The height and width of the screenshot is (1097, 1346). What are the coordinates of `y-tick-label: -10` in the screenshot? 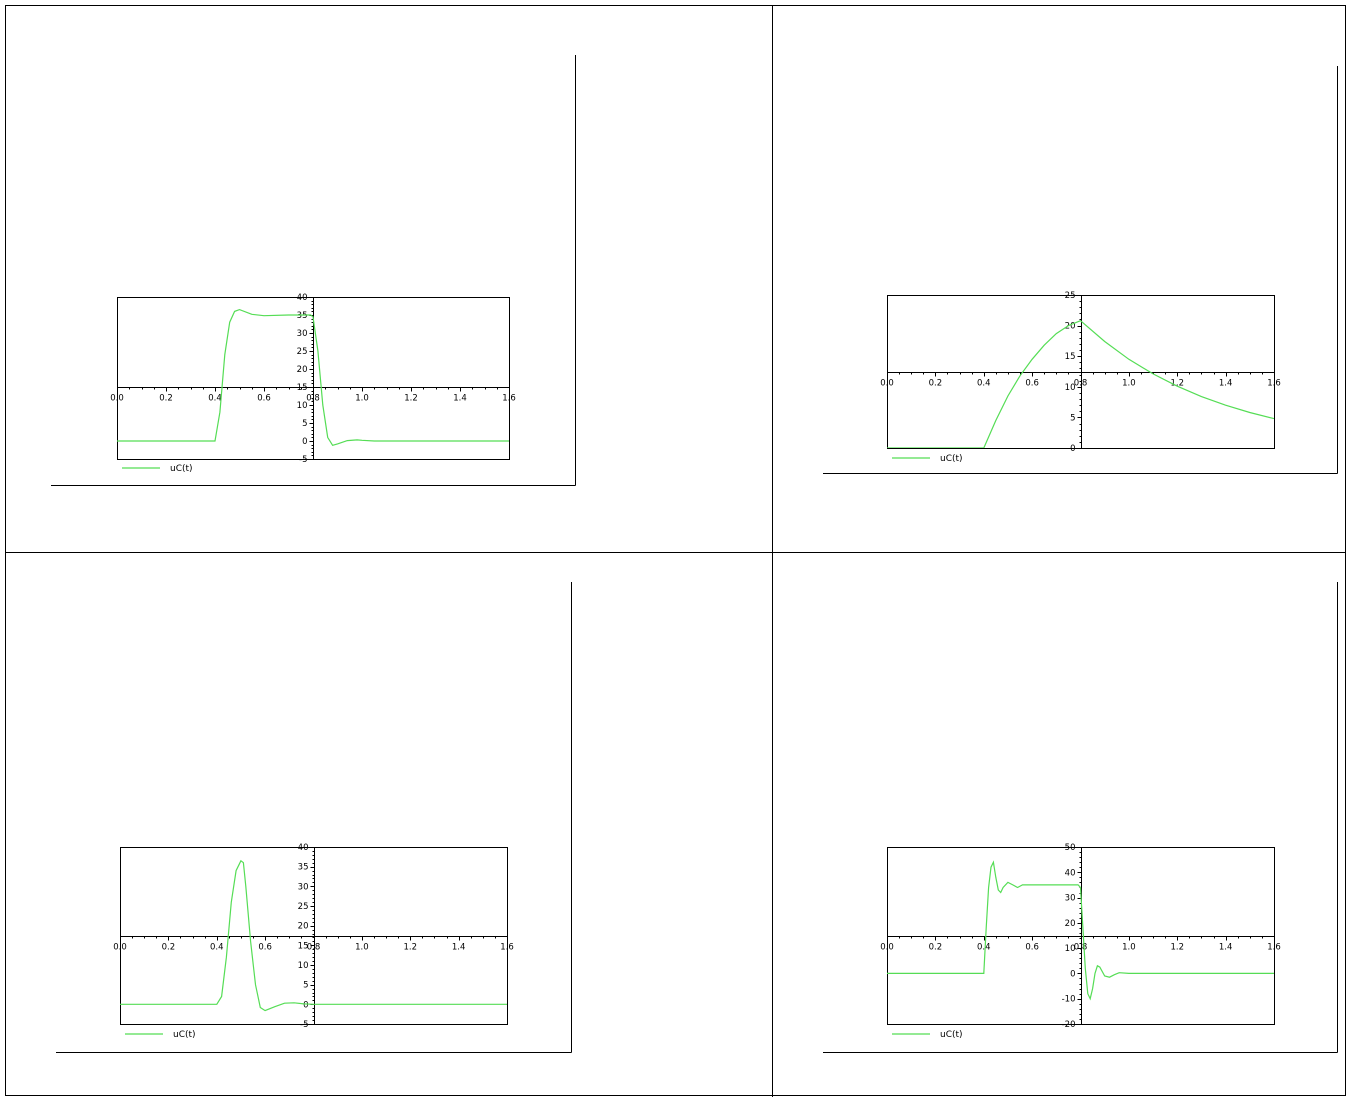 It's located at (1069, 1000).